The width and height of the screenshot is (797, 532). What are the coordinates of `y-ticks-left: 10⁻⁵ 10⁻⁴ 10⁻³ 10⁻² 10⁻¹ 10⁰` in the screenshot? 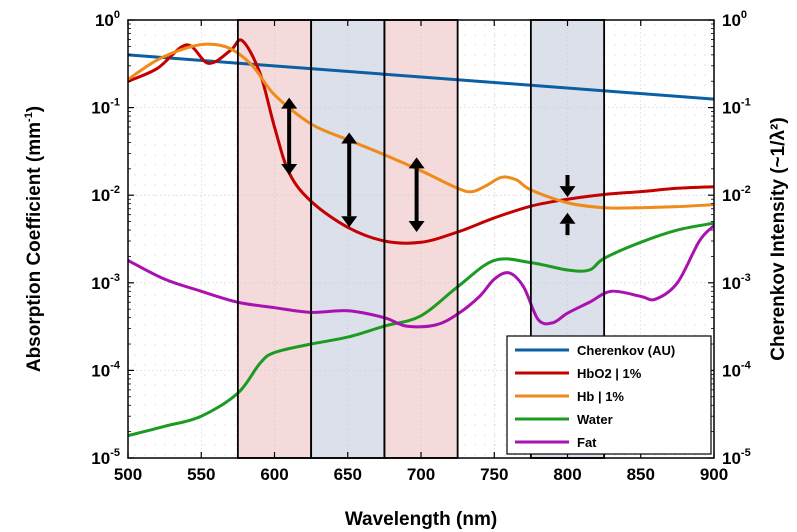 It's located at (112, 238).